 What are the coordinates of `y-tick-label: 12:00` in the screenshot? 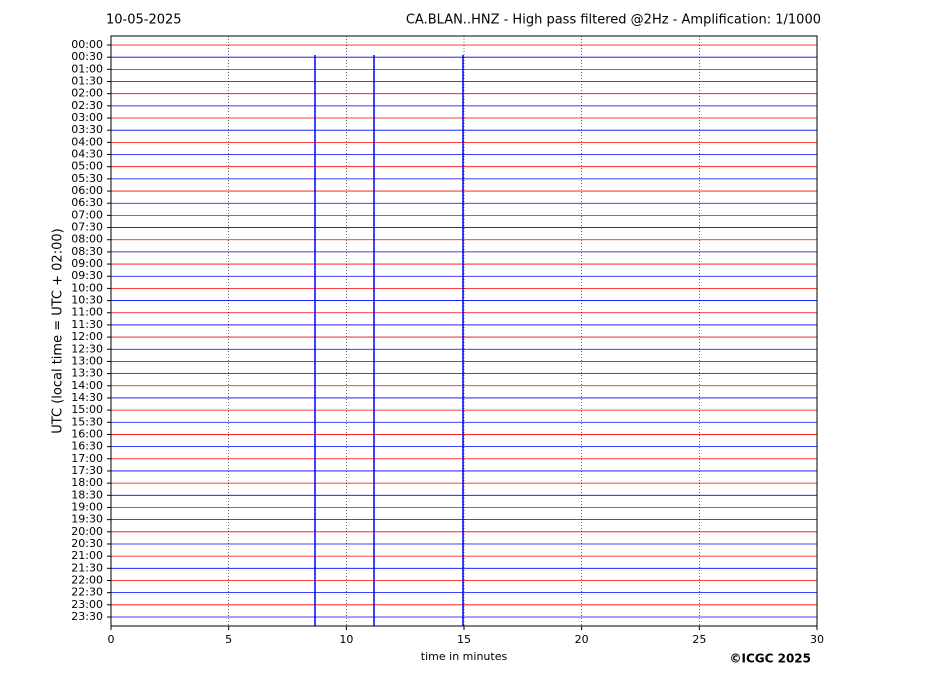 It's located at (87, 336).